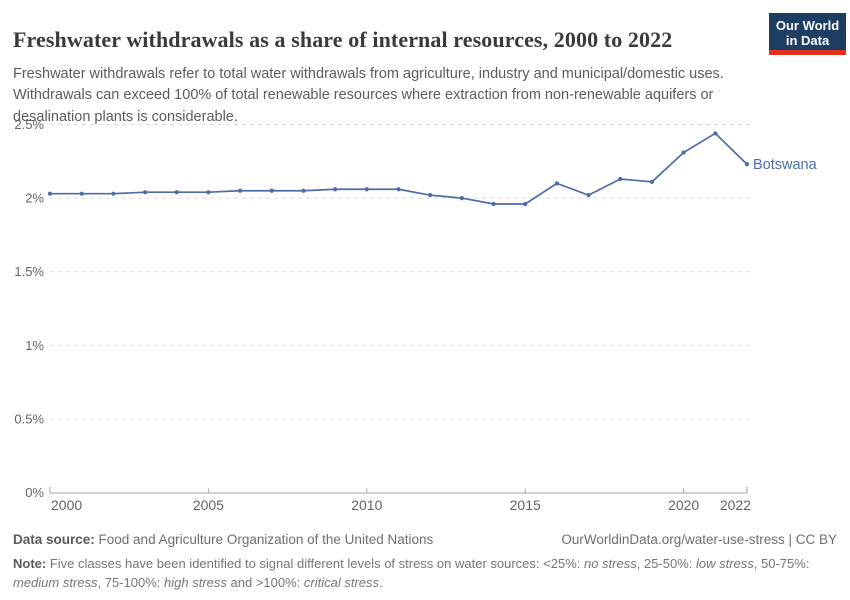  What do you see at coordinates (807, 25) in the screenshot?
I see `owid-logo-line1: Our World` at bounding box center [807, 25].